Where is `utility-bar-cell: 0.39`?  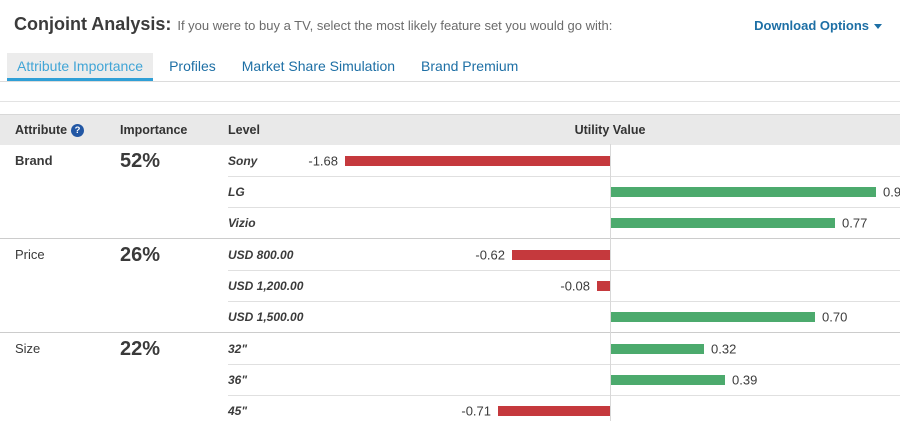
utility-bar-cell: 0.39 is located at coordinates (622, 380).